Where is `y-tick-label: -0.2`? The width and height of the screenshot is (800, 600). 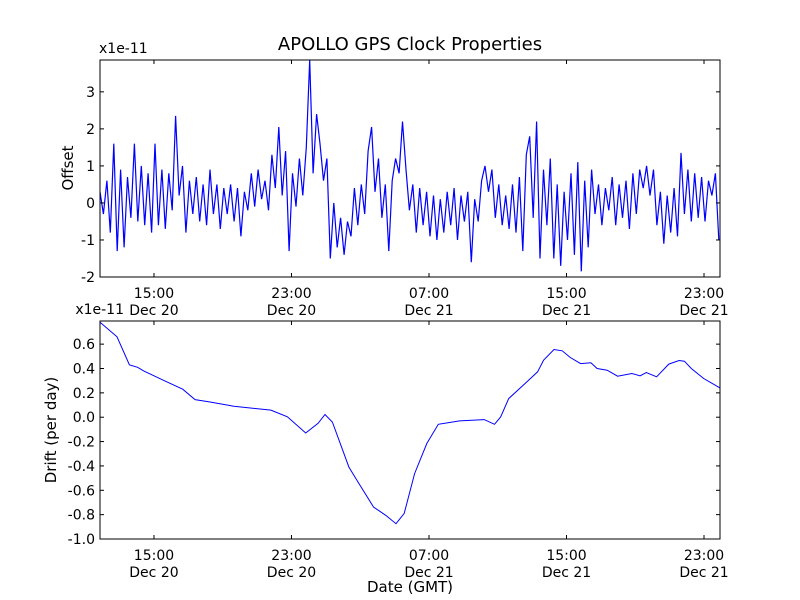 y-tick-label: -0.2 is located at coordinates (81, 443).